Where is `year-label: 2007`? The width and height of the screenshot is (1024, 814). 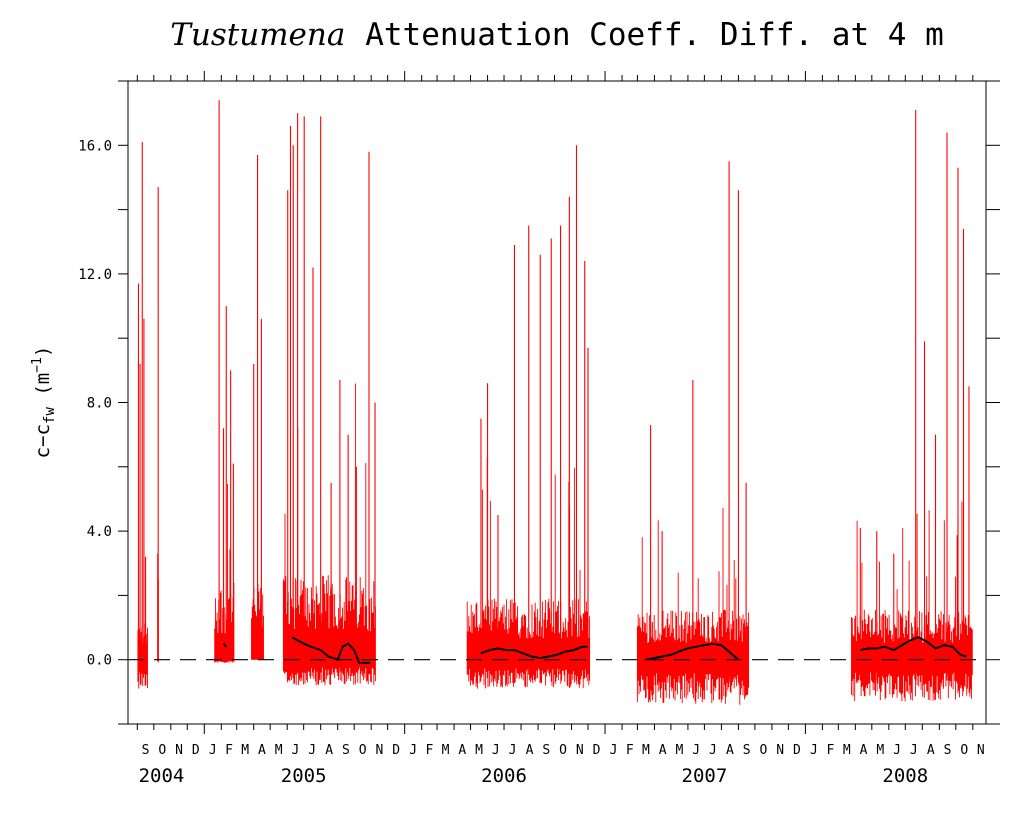 year-label: 2007 is located at coordinates (705, 776).